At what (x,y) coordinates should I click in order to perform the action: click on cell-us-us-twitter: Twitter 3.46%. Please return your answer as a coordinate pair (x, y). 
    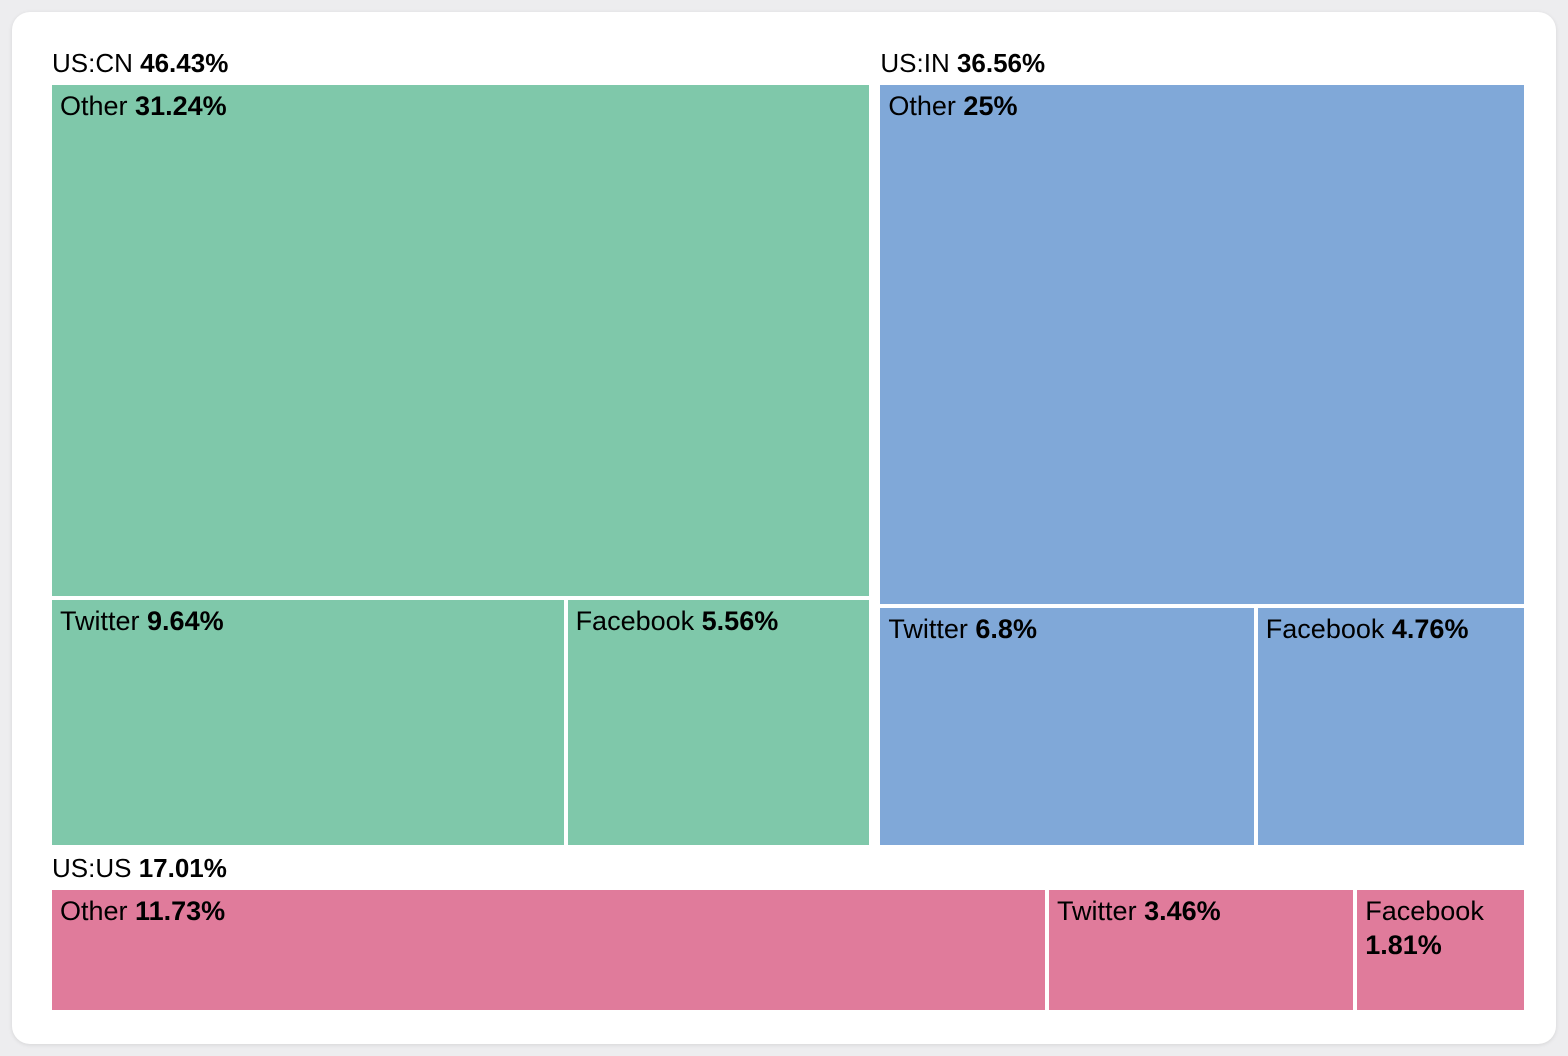
    Looking at the image, I should click on (1201, 950).